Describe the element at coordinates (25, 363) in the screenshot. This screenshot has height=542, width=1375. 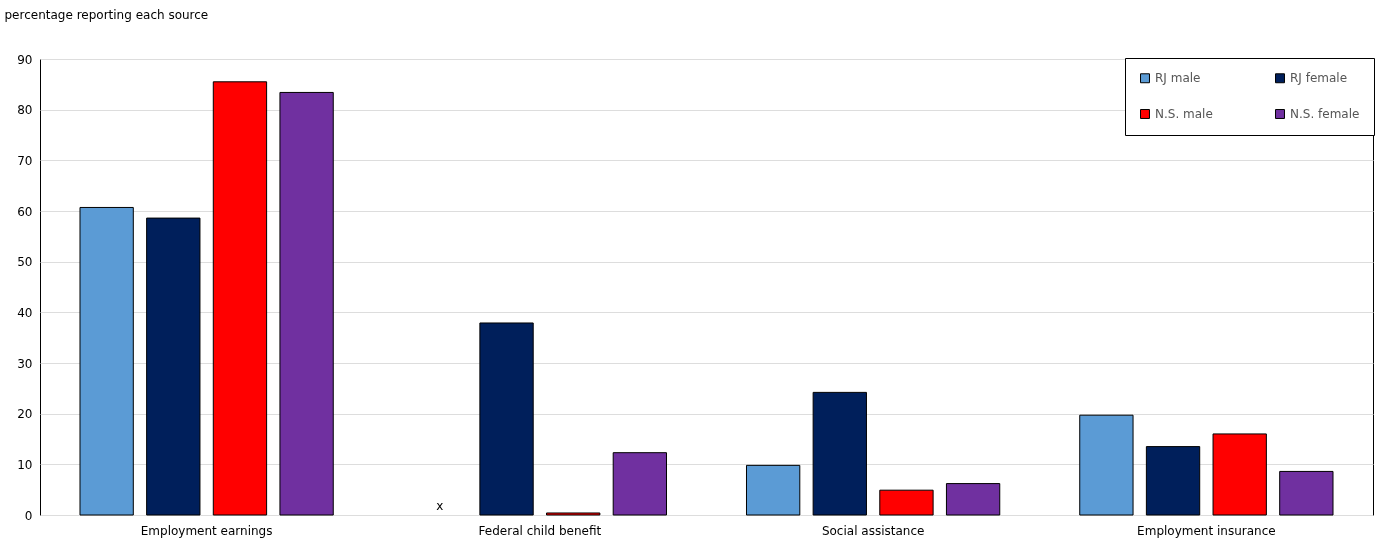
I see `y-tick-label: 30` at that location.